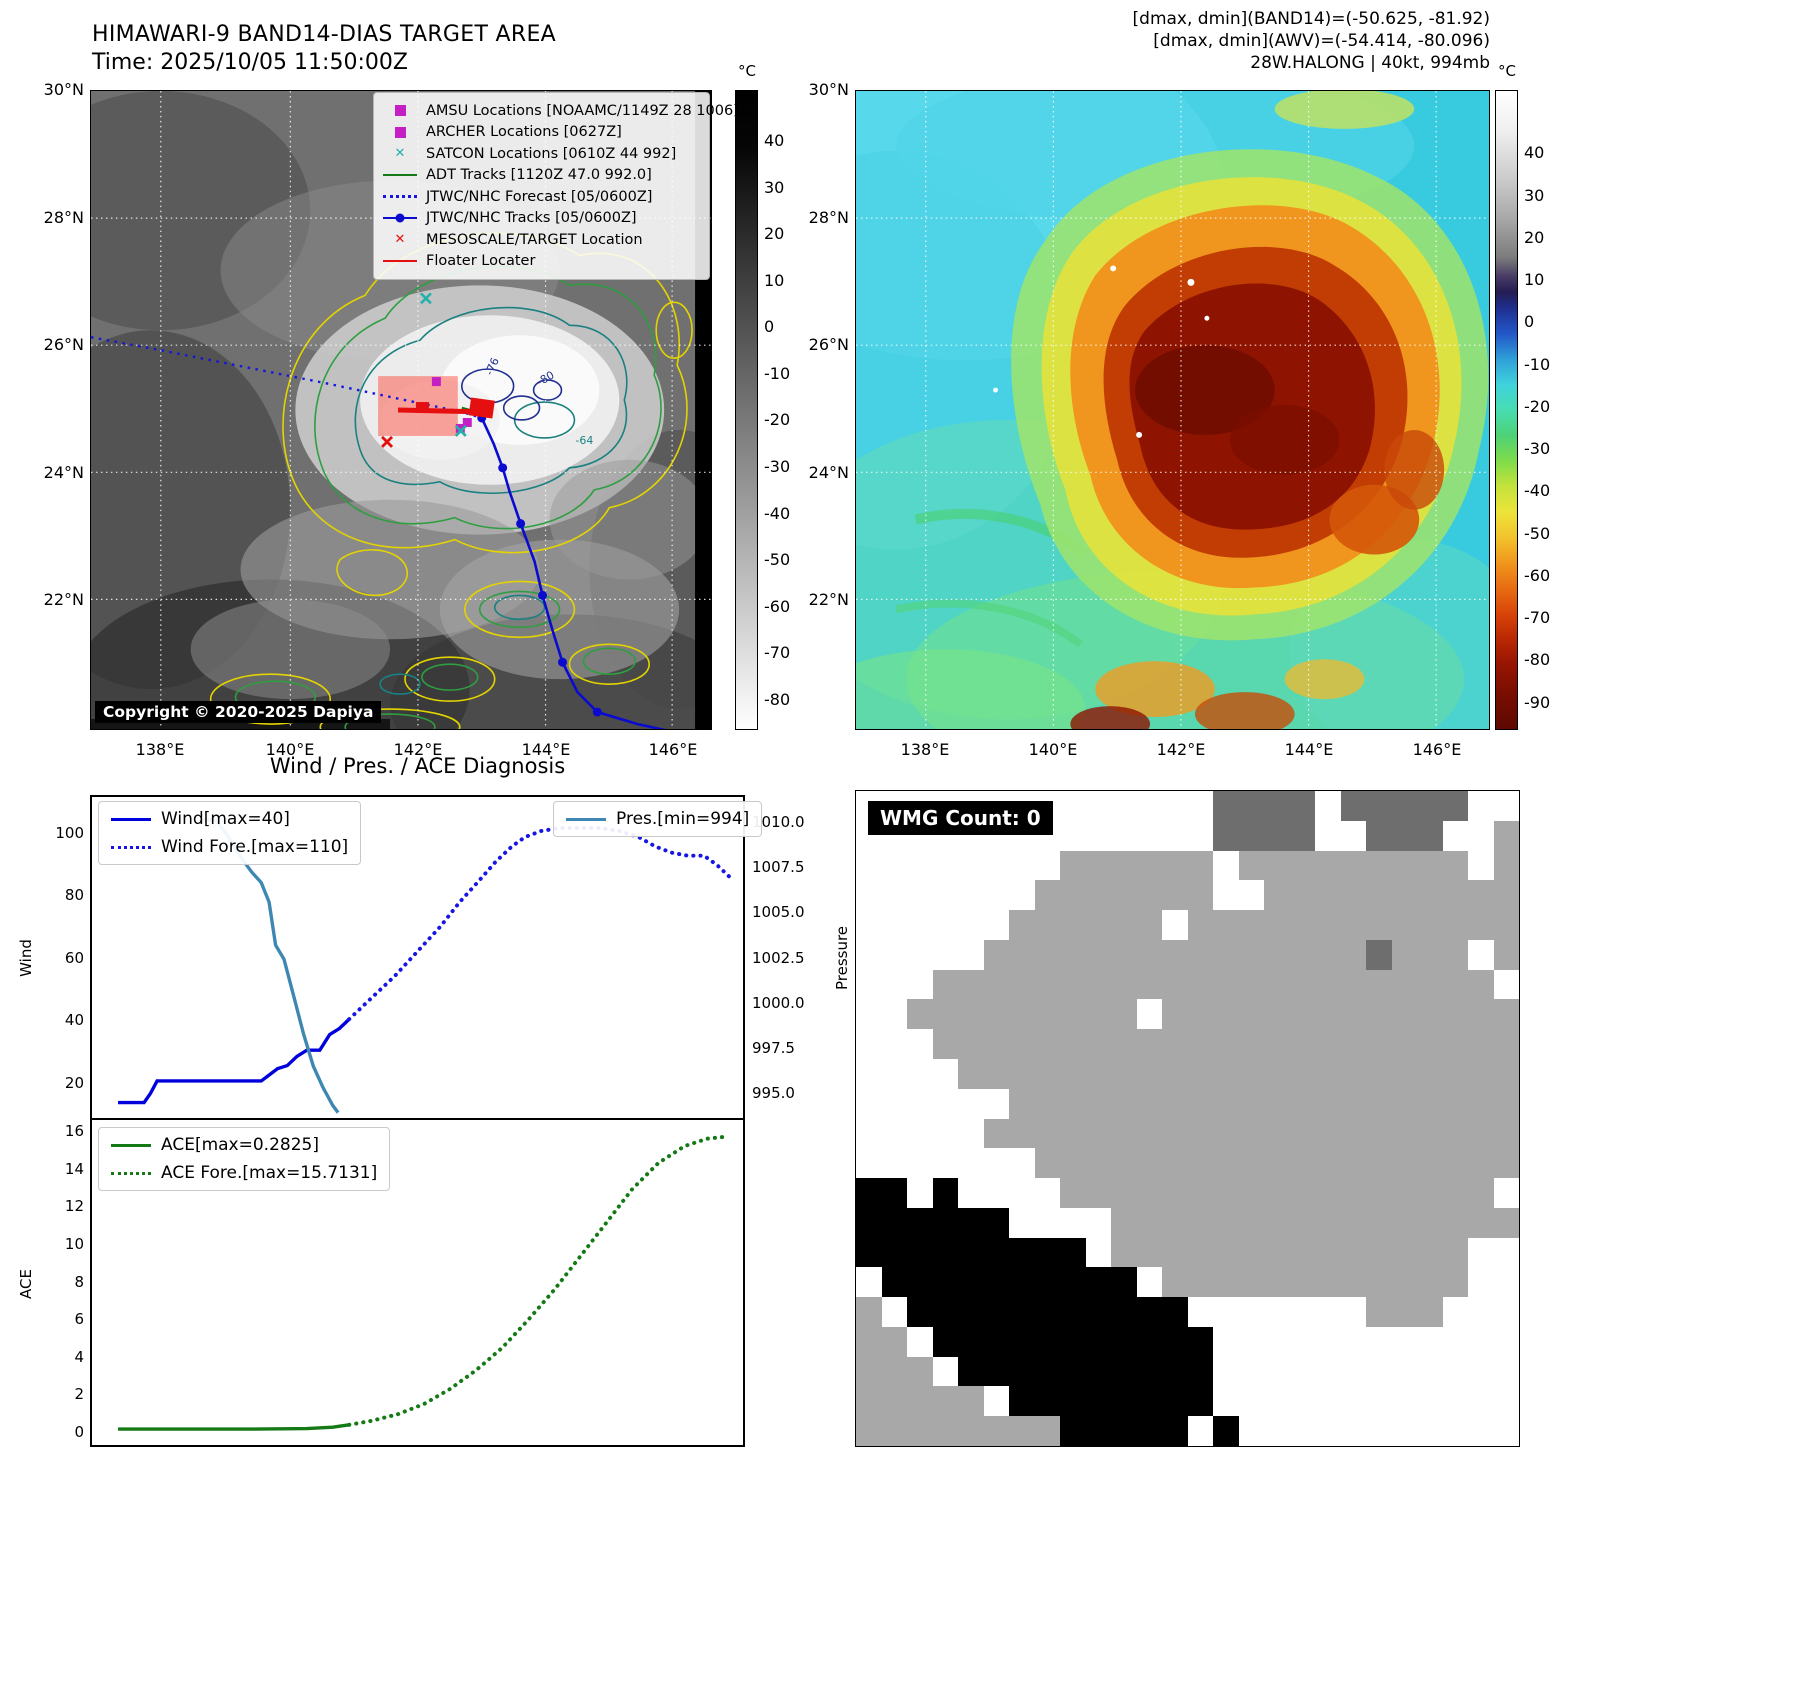  I want to click on axis-tick: 80, so click(74, 895).